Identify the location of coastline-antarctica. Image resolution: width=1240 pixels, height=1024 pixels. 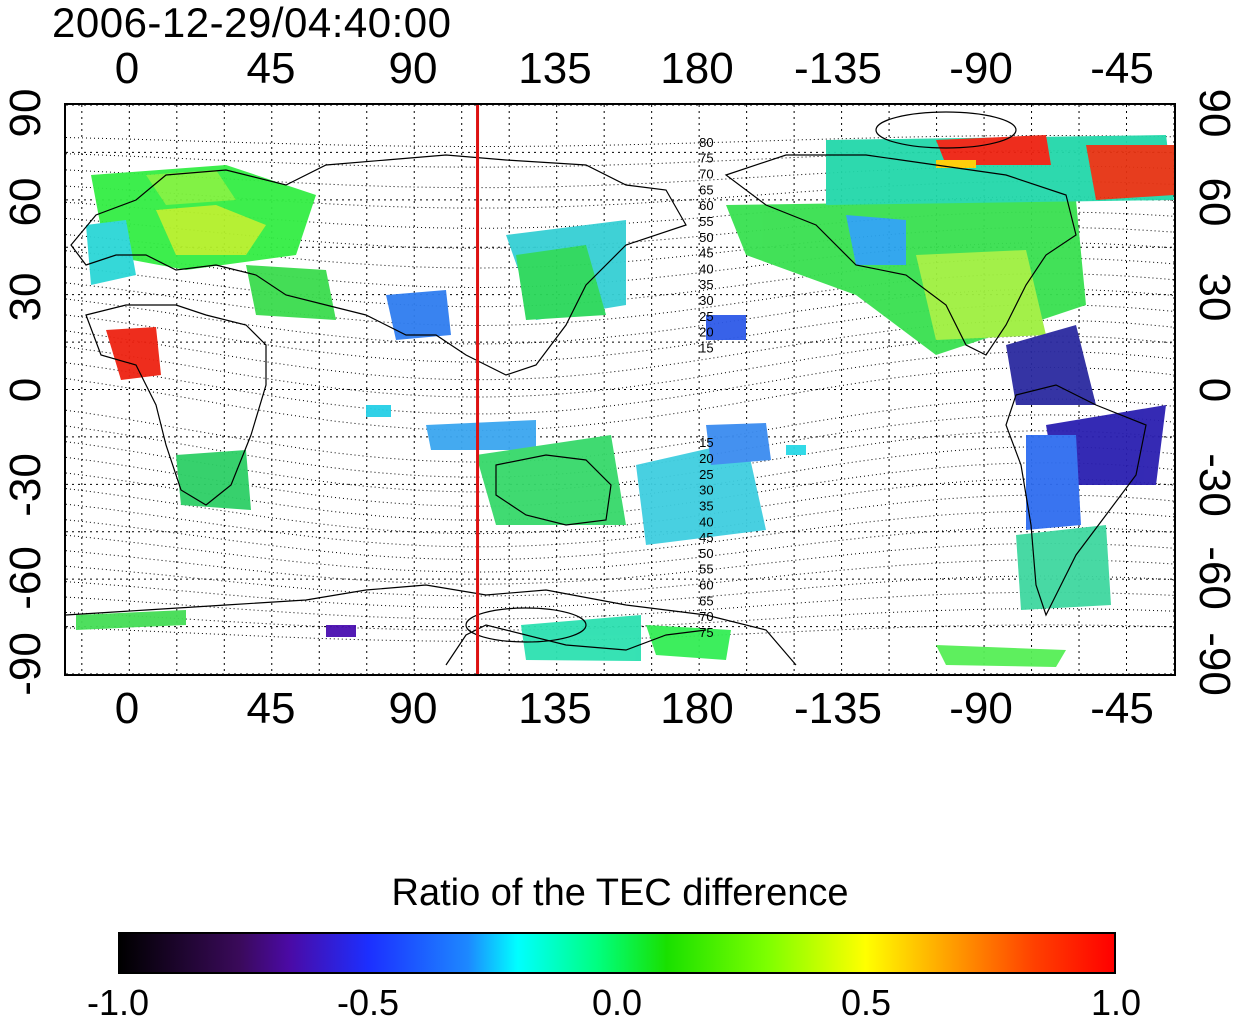
(431, 625).